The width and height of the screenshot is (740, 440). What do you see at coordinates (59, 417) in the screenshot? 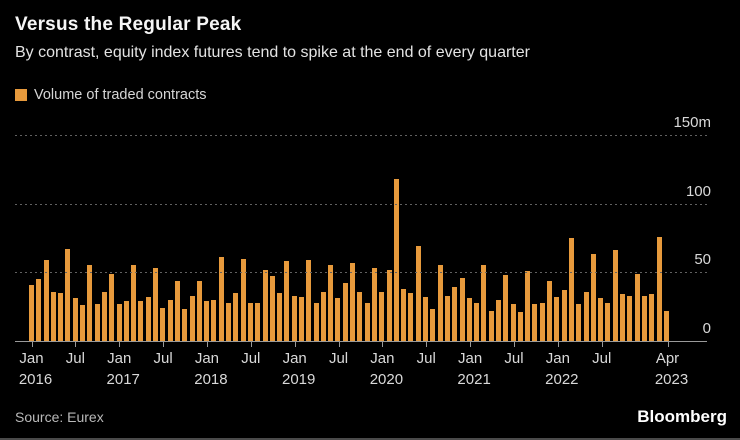
I see `source-note: Source: Eurex` at bounding box center [59, 417].